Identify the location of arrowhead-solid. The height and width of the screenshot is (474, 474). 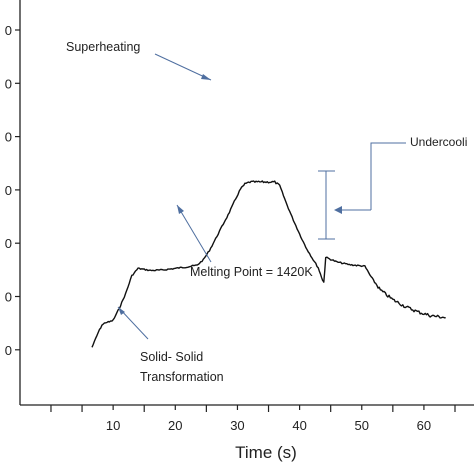
(121, 311).